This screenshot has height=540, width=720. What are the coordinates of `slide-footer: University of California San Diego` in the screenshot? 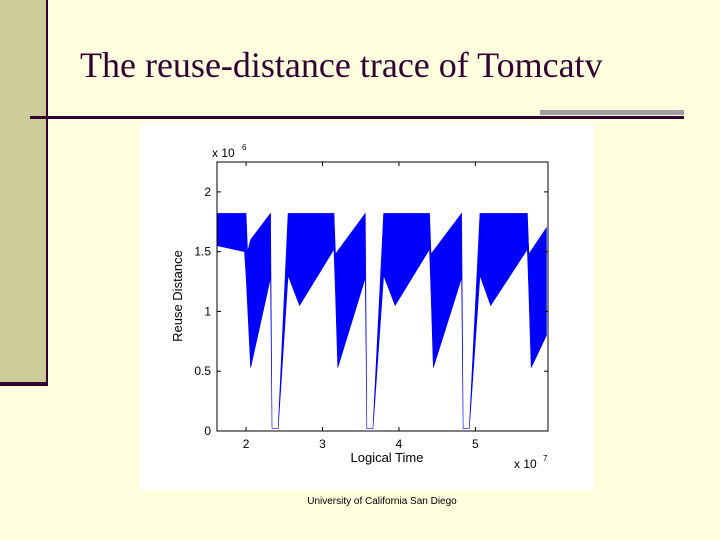 It's located at (382, 501).